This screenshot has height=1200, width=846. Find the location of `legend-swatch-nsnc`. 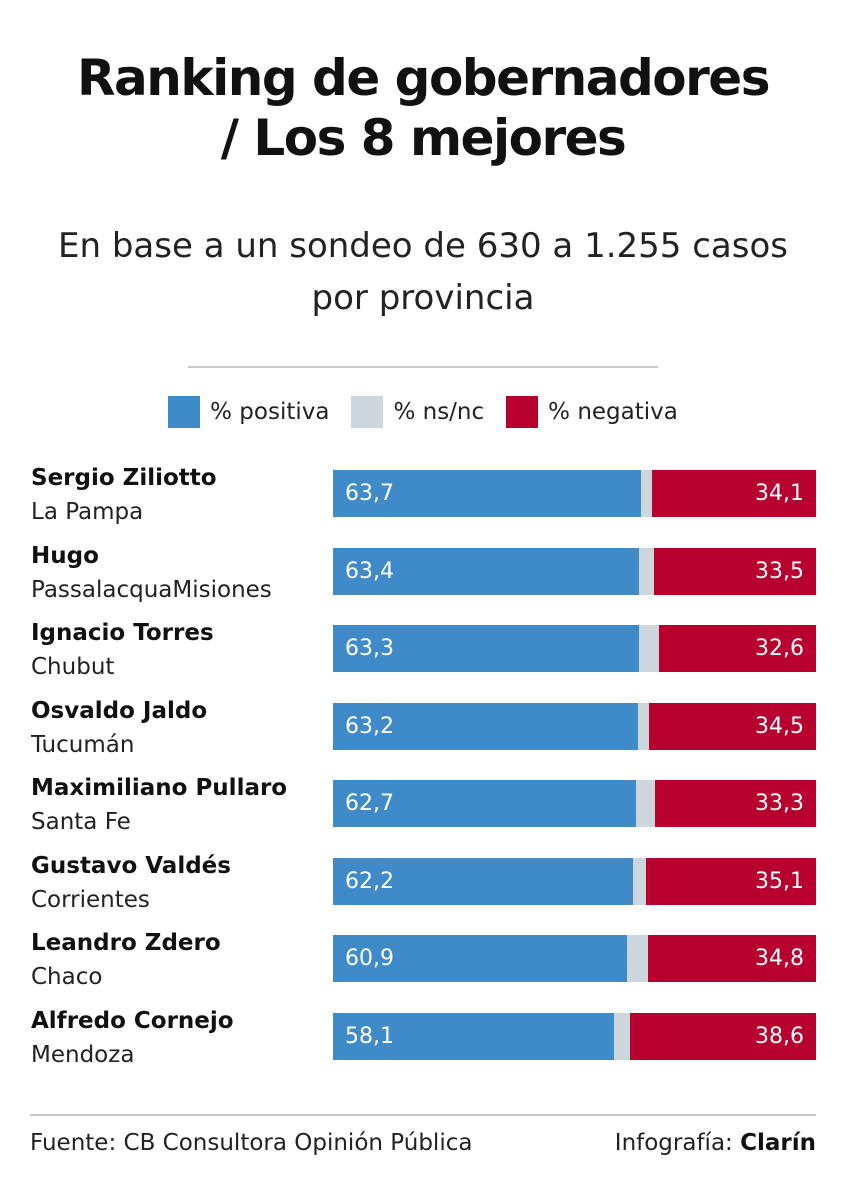

legend-swatch-nsnc is located at coordinates (367, 412).